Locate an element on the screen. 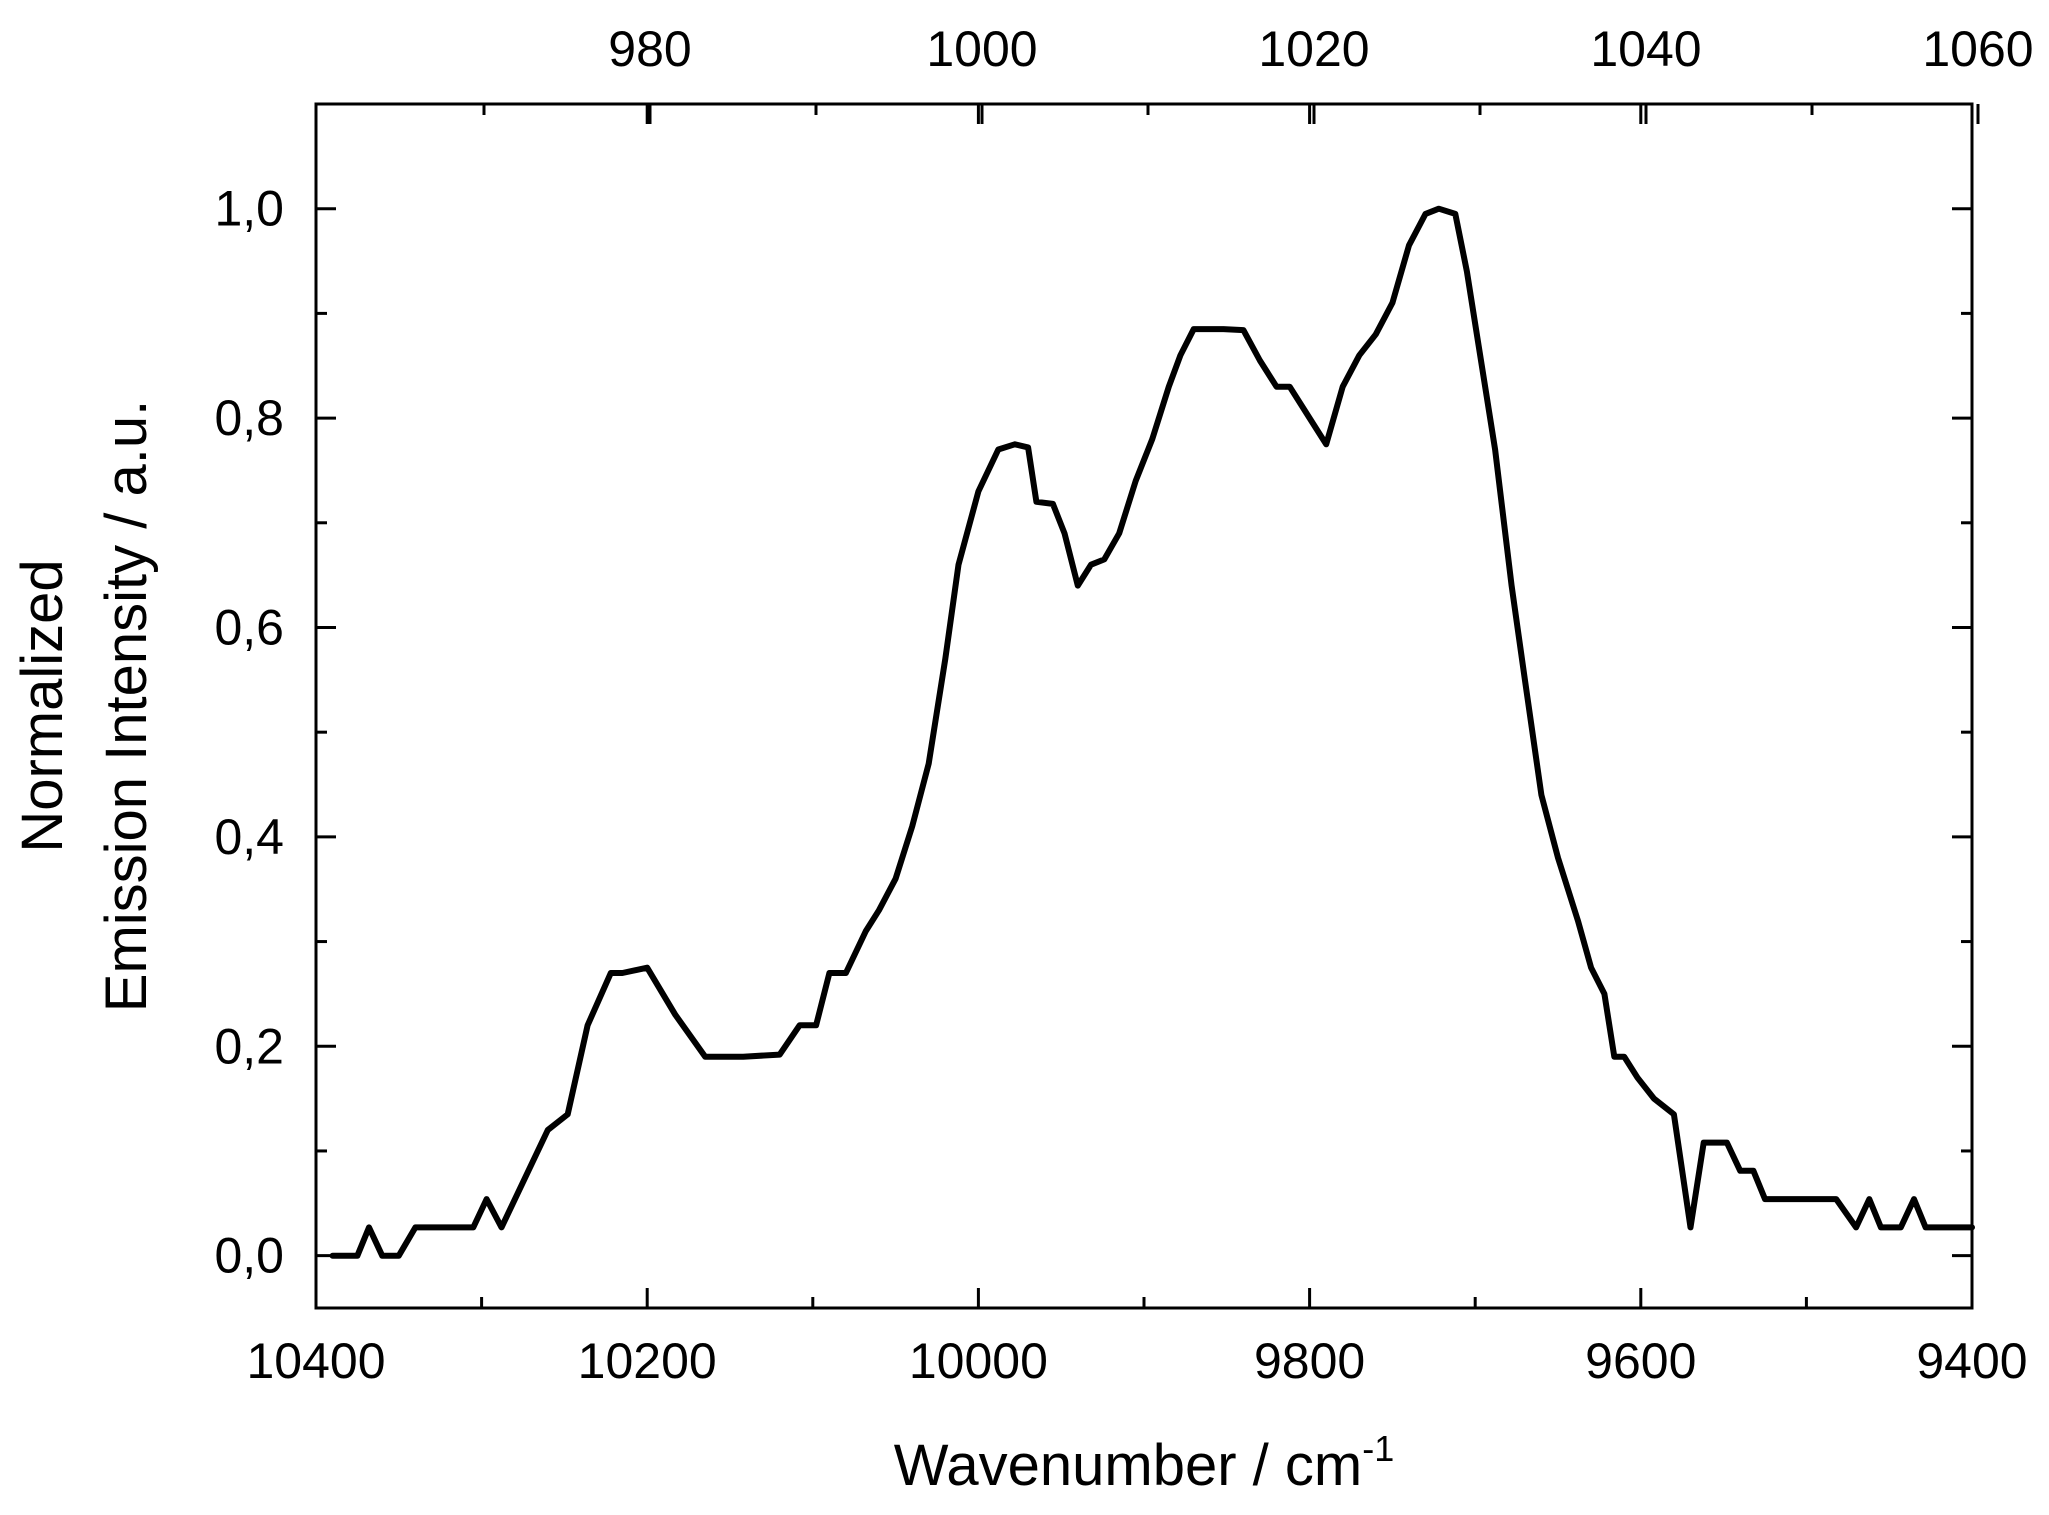 This screenshot has height=1515, width=2049. y-tick-label: 0,0 is located at coordinates (249, 1256).